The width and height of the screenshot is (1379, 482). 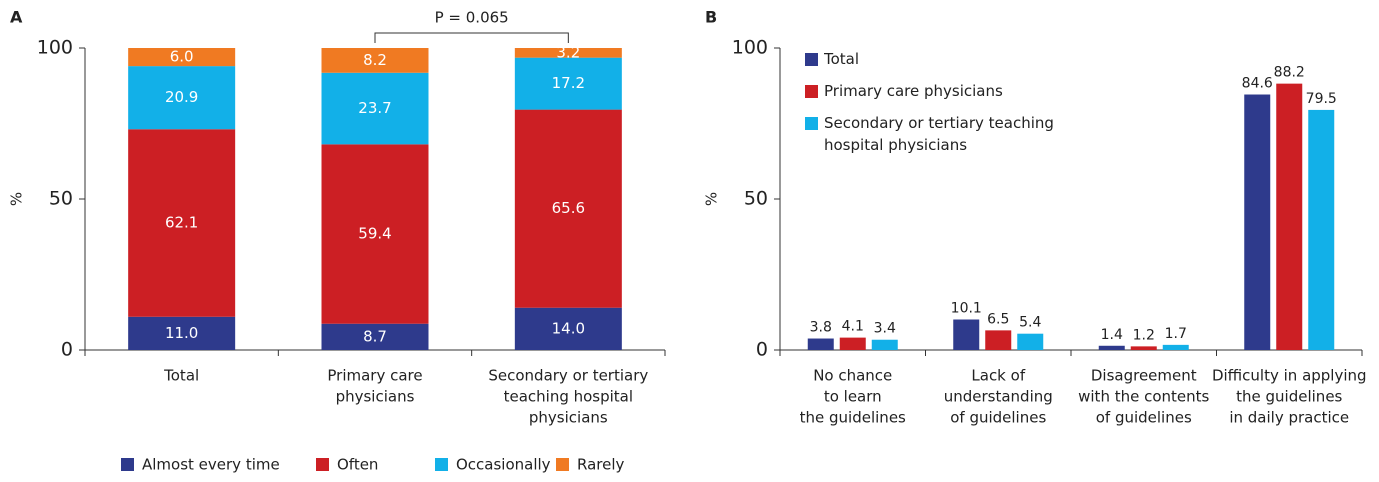 I want to click on x-tick-label: Lack of, so click(x=998, y=376).